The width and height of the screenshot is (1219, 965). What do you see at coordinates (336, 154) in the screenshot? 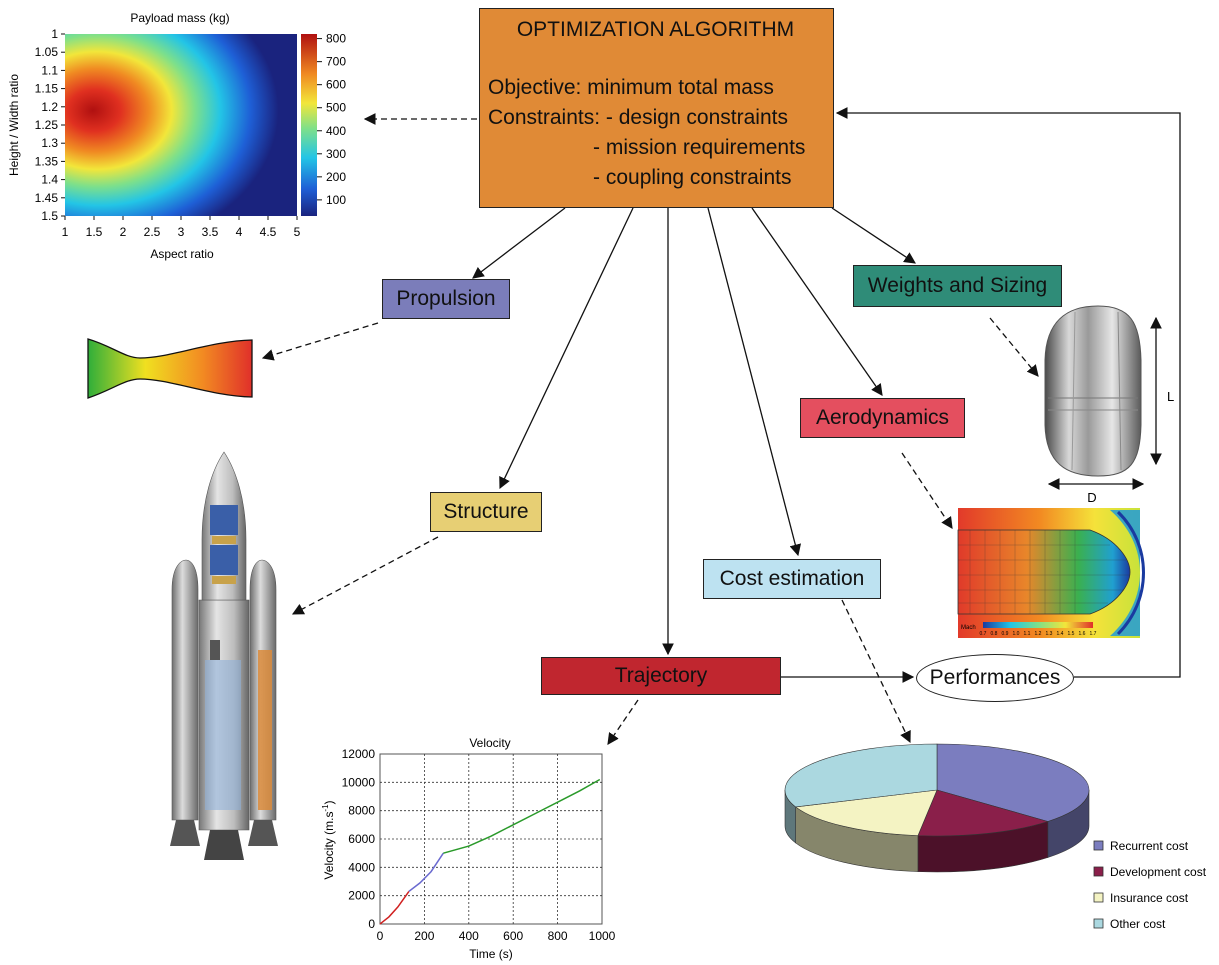
I see `colorbar-tick-label: 300` at bounding box center [336, 154].